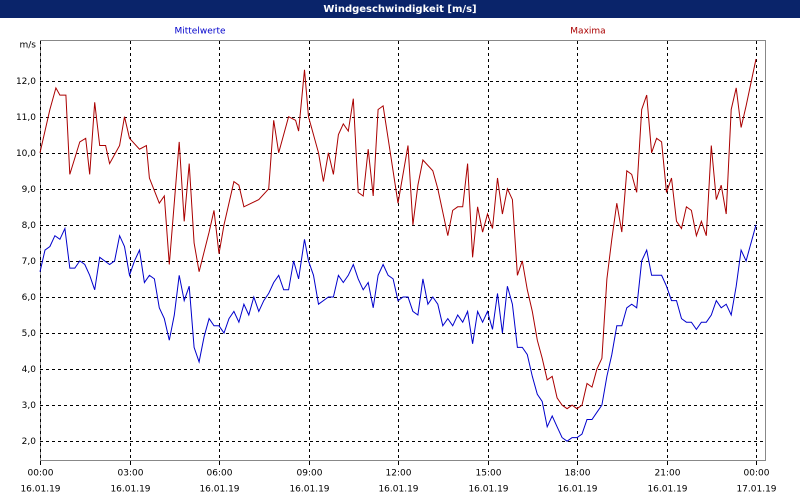 The image size is (800, 500). What do you see at coordinates (199, 32) in the screenshot?
I see `legend-label: Mittelwerte` at bounding box center [199, 32].